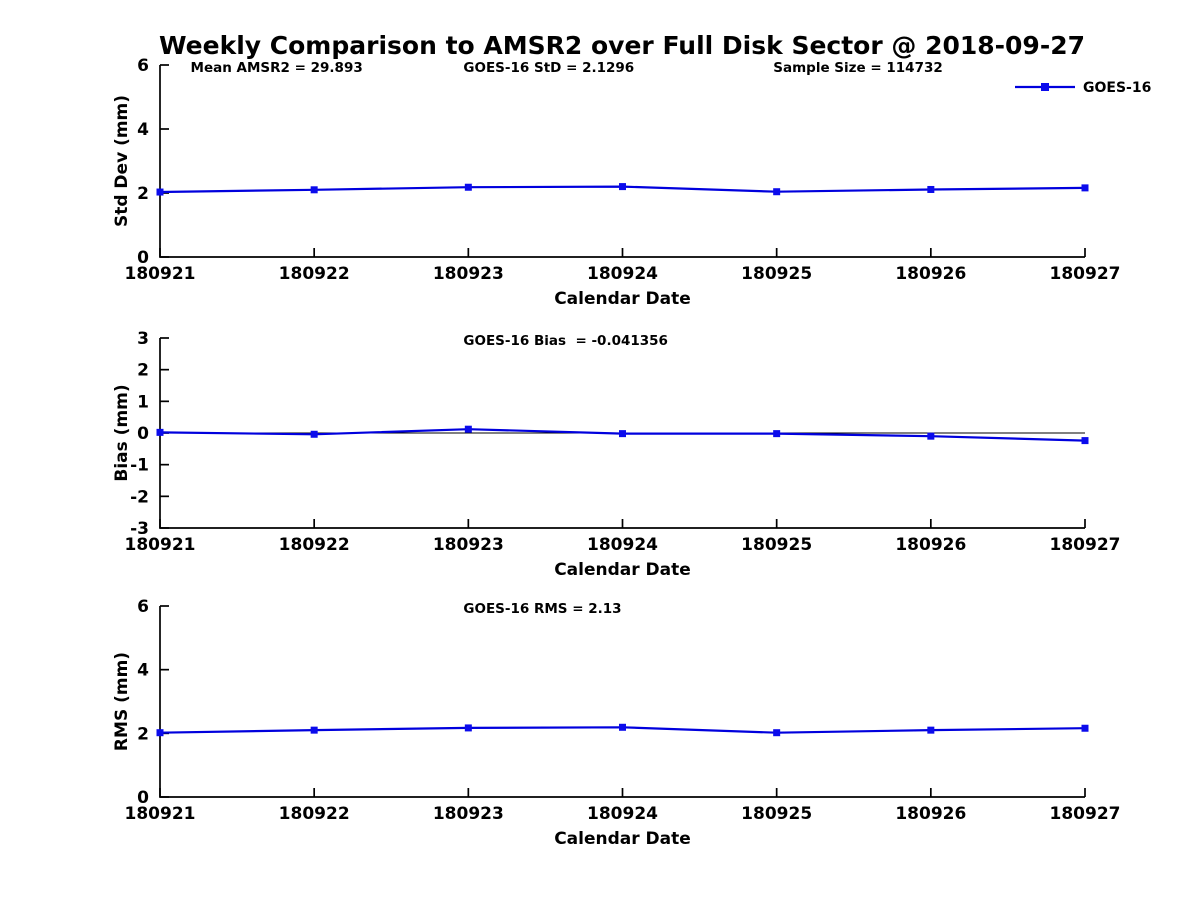 The width and height of the screenshot is (1200, 900). Describe the element at coordinates (622, 814) in the screenshot. I see `rms-xtick-label: 180924` at that location.